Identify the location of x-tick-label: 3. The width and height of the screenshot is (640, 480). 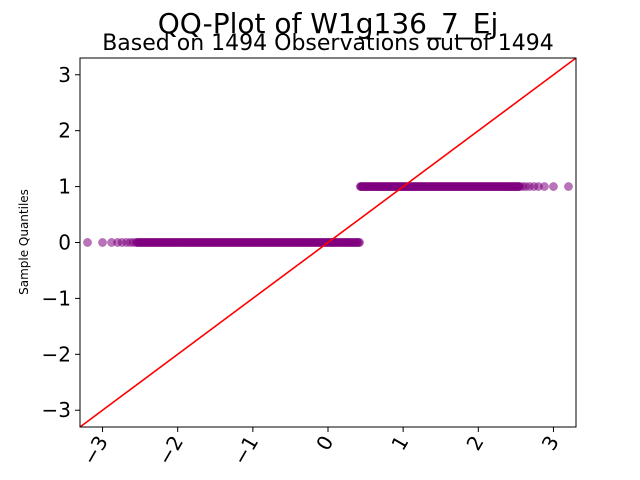
(550, 443).